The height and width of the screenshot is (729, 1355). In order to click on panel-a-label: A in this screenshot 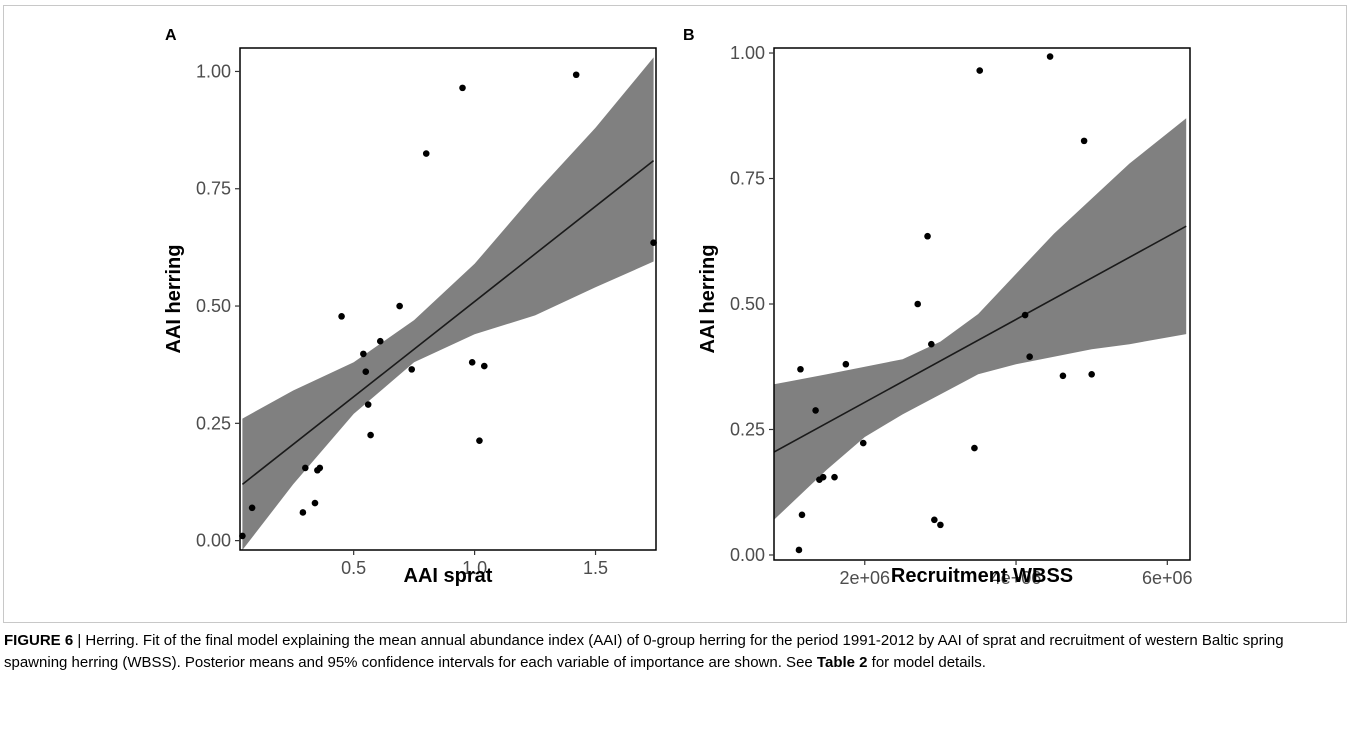, I will do `click(171, 35)`.